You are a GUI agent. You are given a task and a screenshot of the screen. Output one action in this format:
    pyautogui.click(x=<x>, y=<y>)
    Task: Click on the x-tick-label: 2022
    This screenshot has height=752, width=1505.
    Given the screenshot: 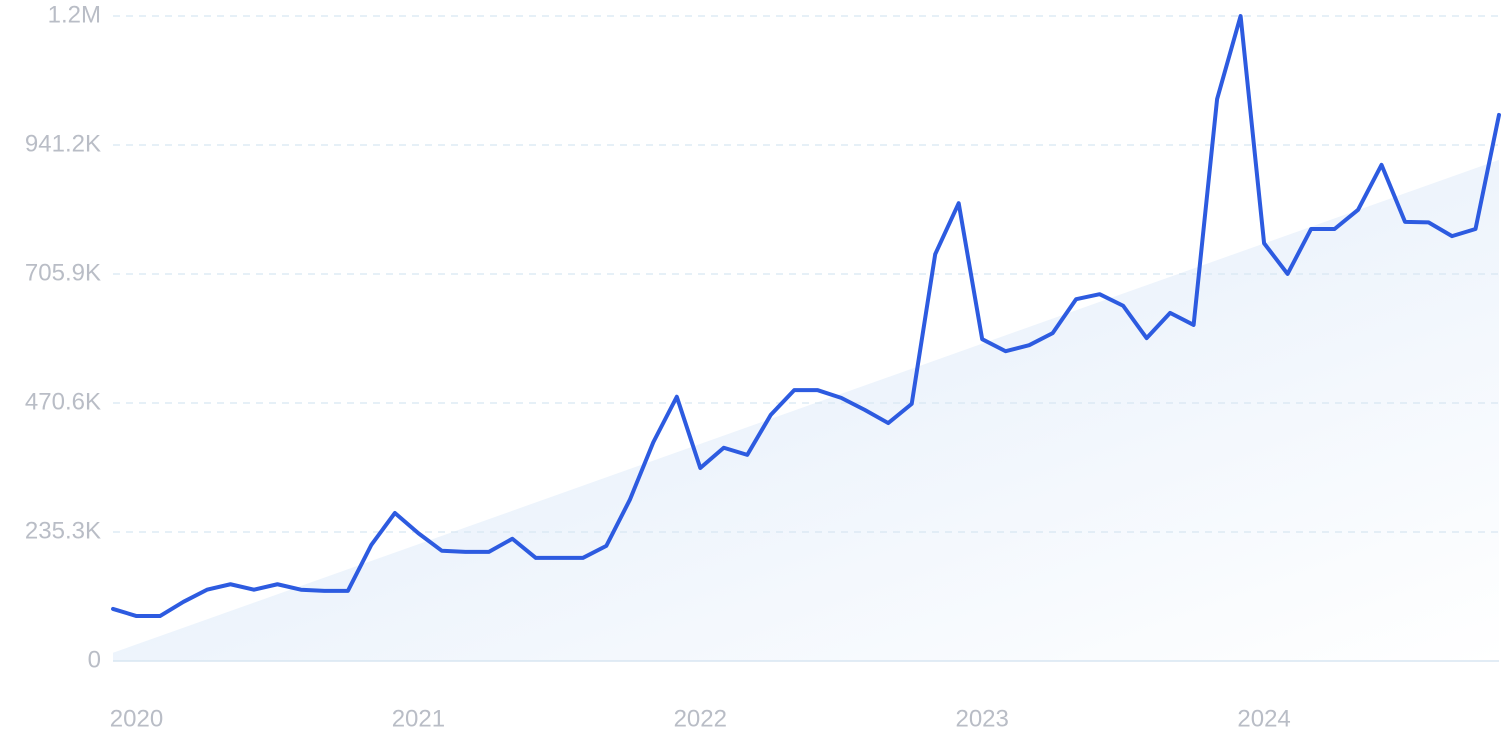 What is the action you would take?
    pyautogui.click(x=700, y=718)
    